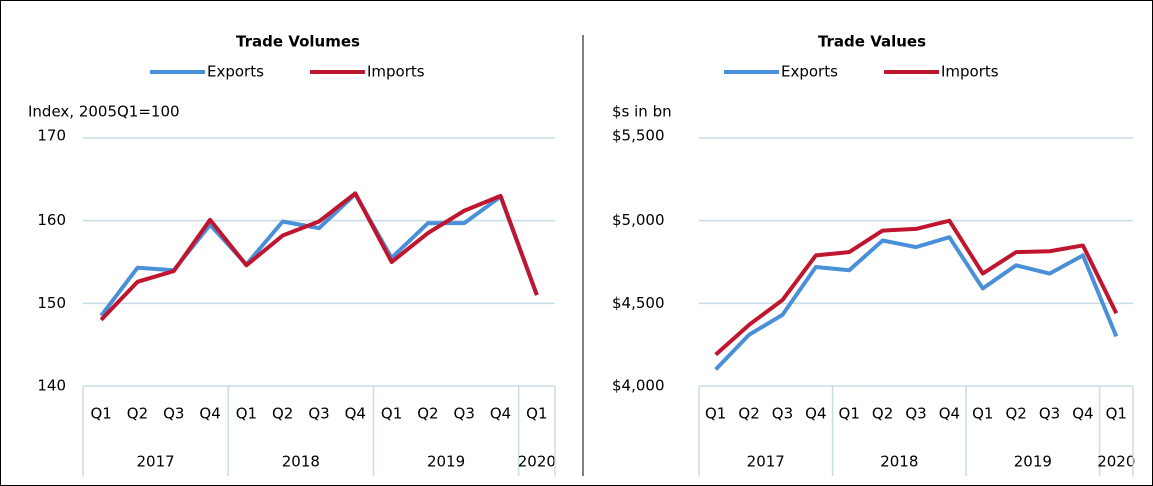  Describe the element at coordinates (298, 42) in the screenshot. I see `chart-title: Trade Volumes` at that location.